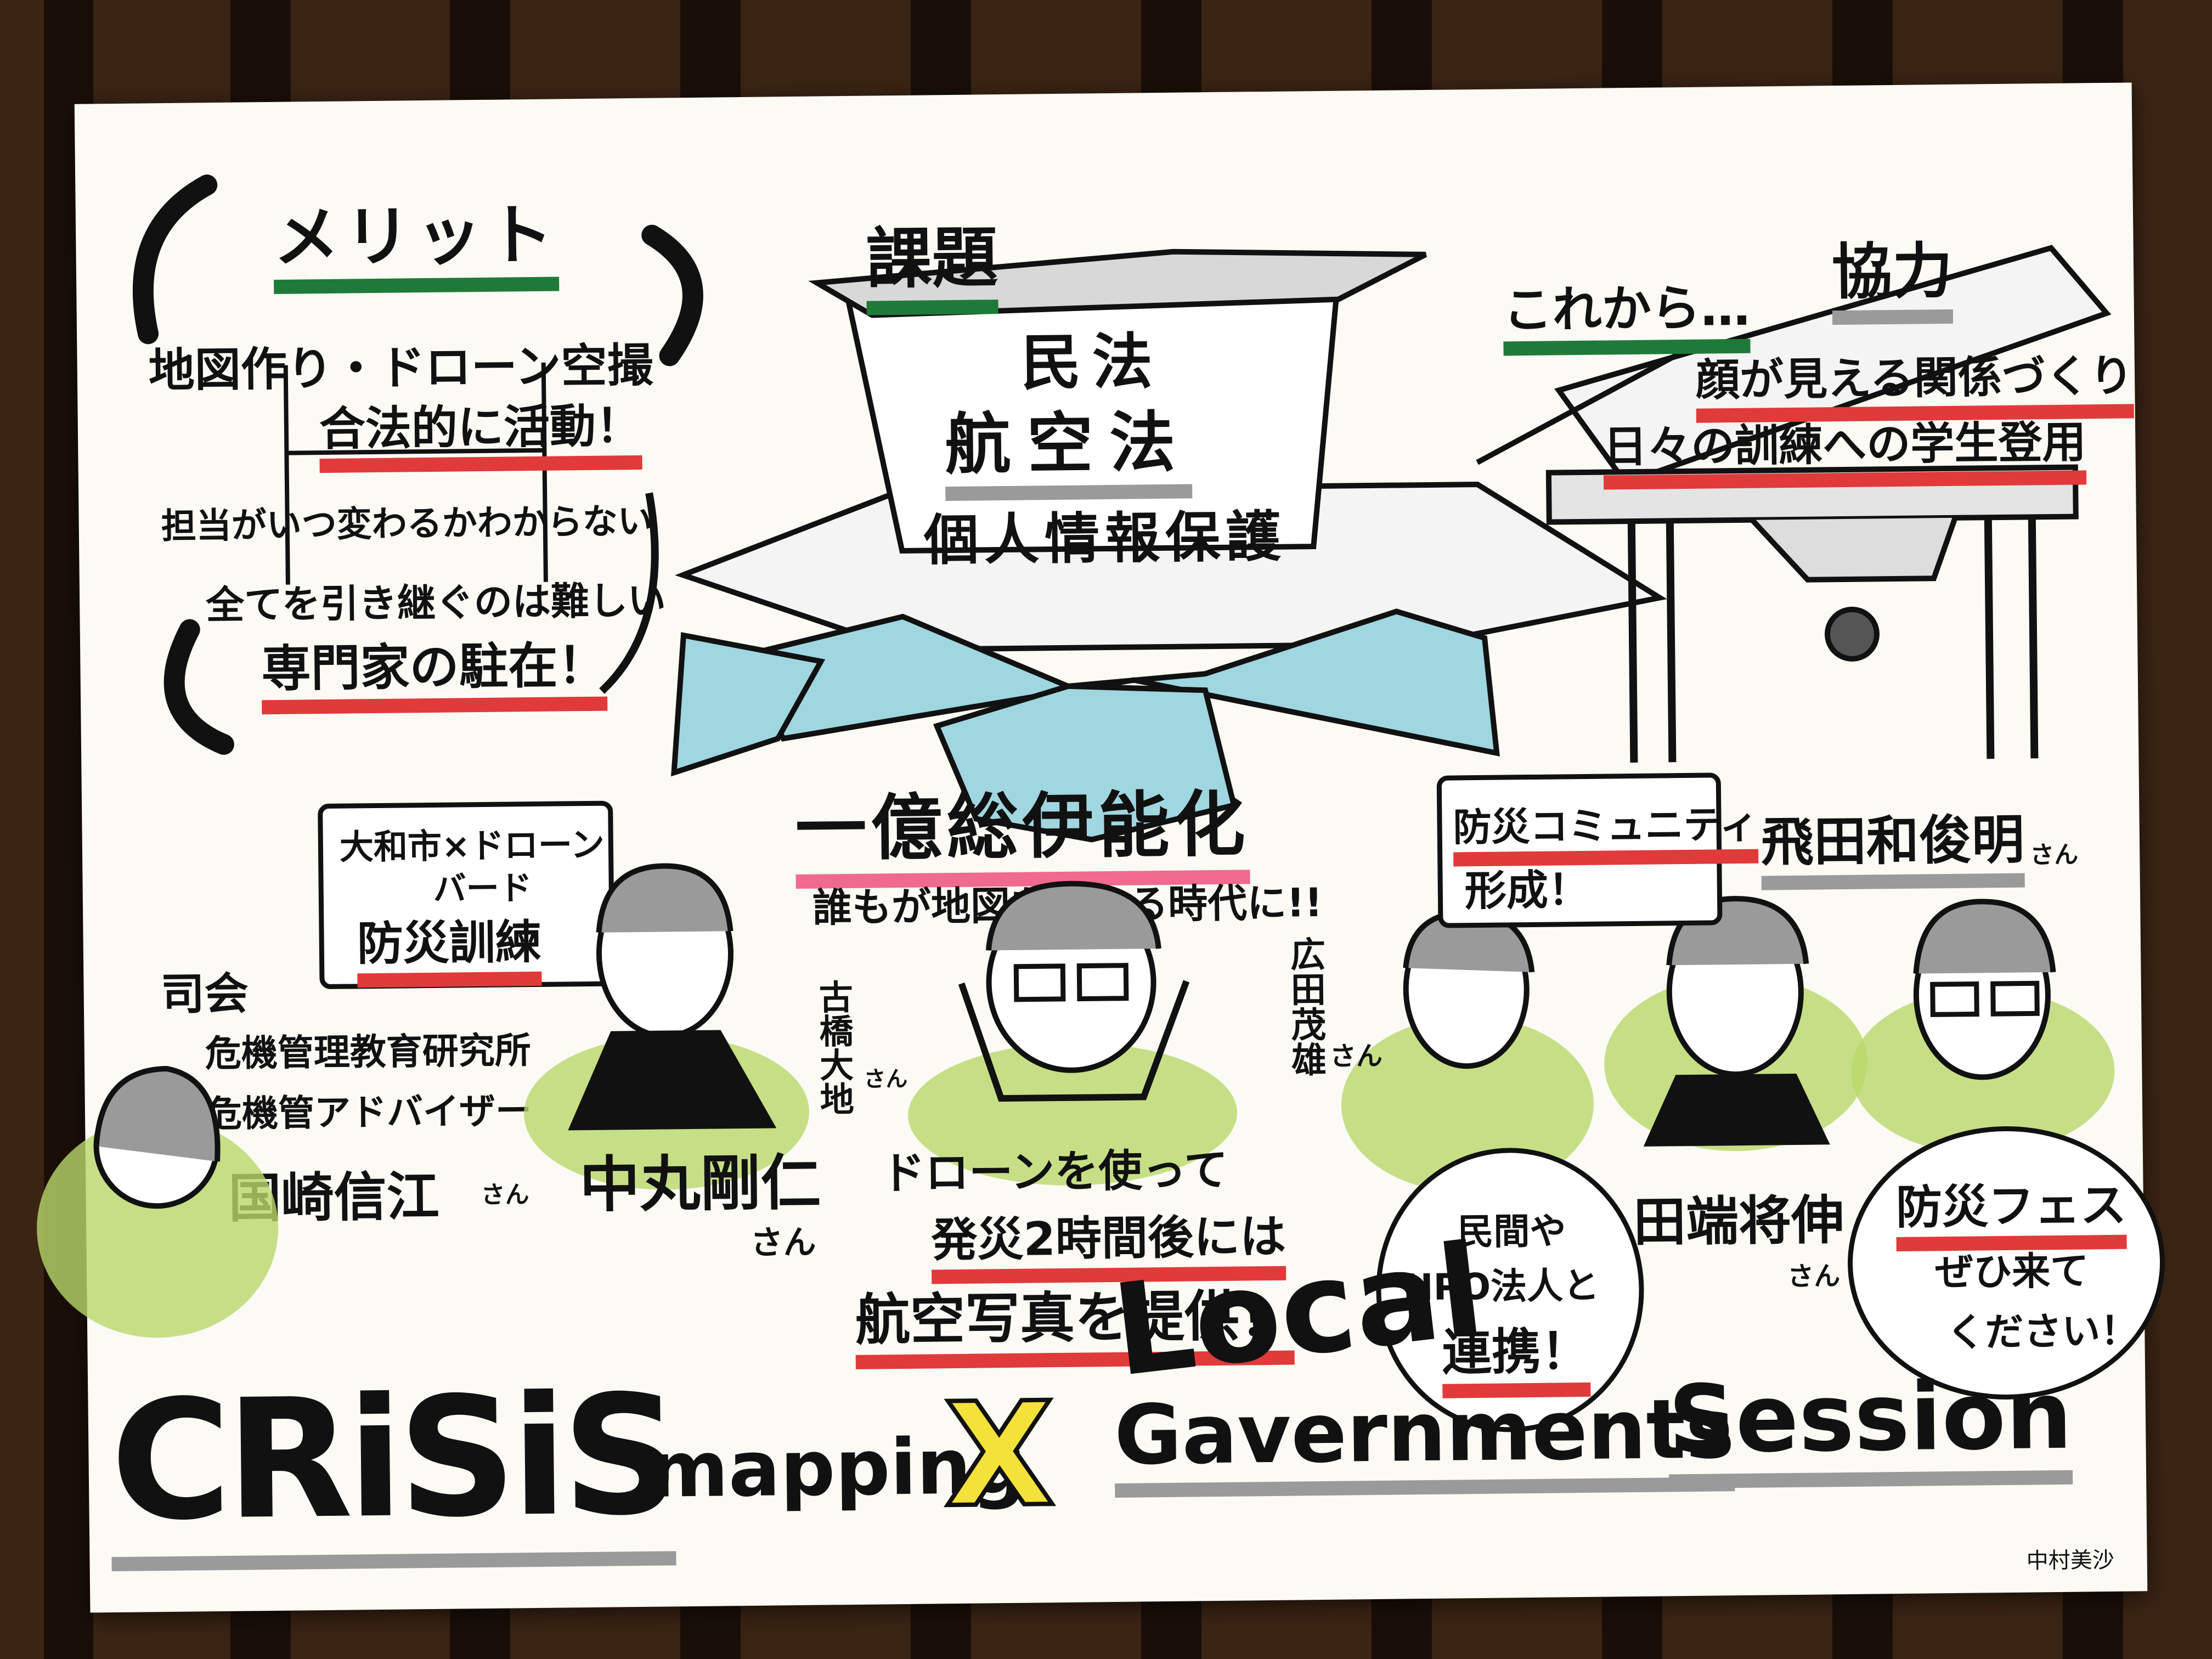 The width and height of the screenshot is (2212, 1659). I want to click on community-line1: 防災コミュニティ, so click(1606, 830).